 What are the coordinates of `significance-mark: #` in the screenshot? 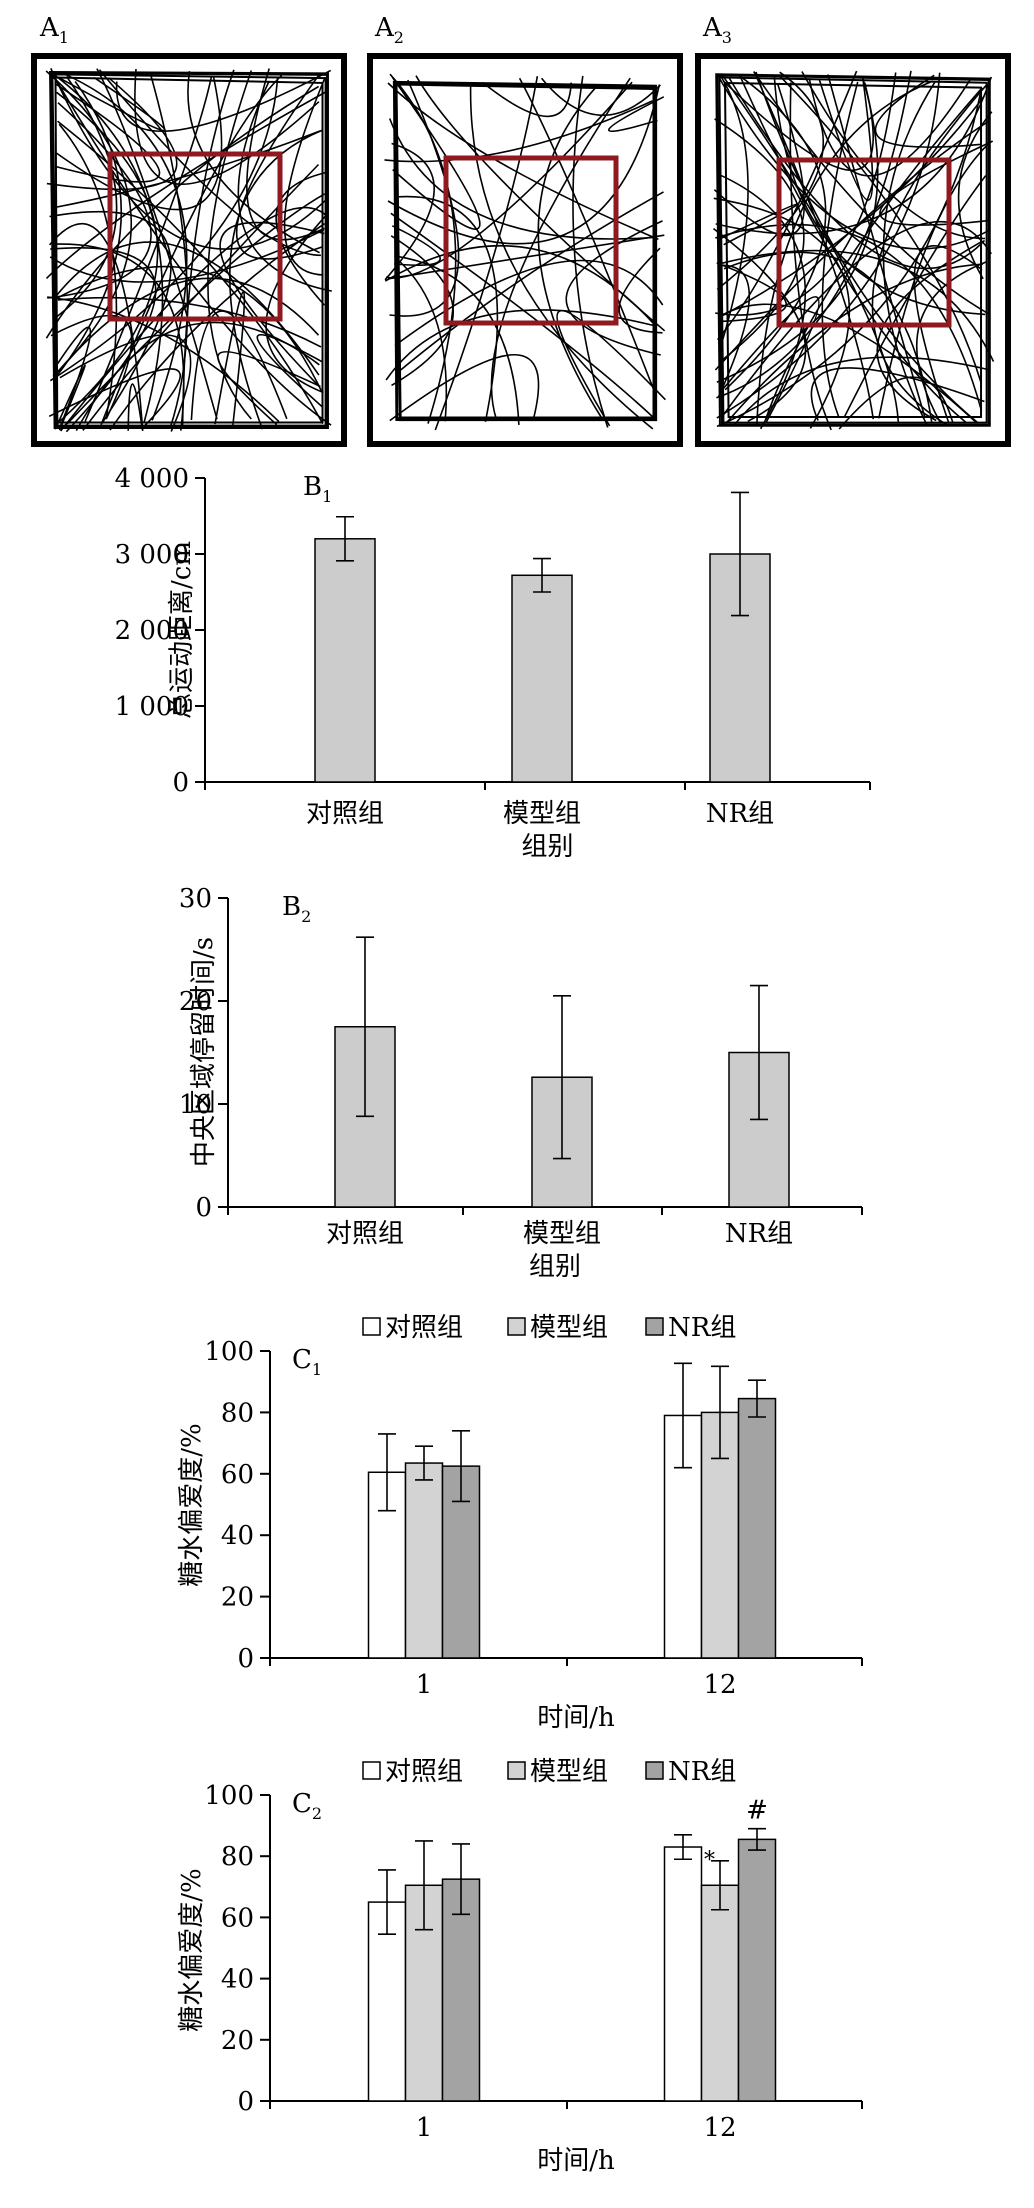 It's located at (757, 1811).